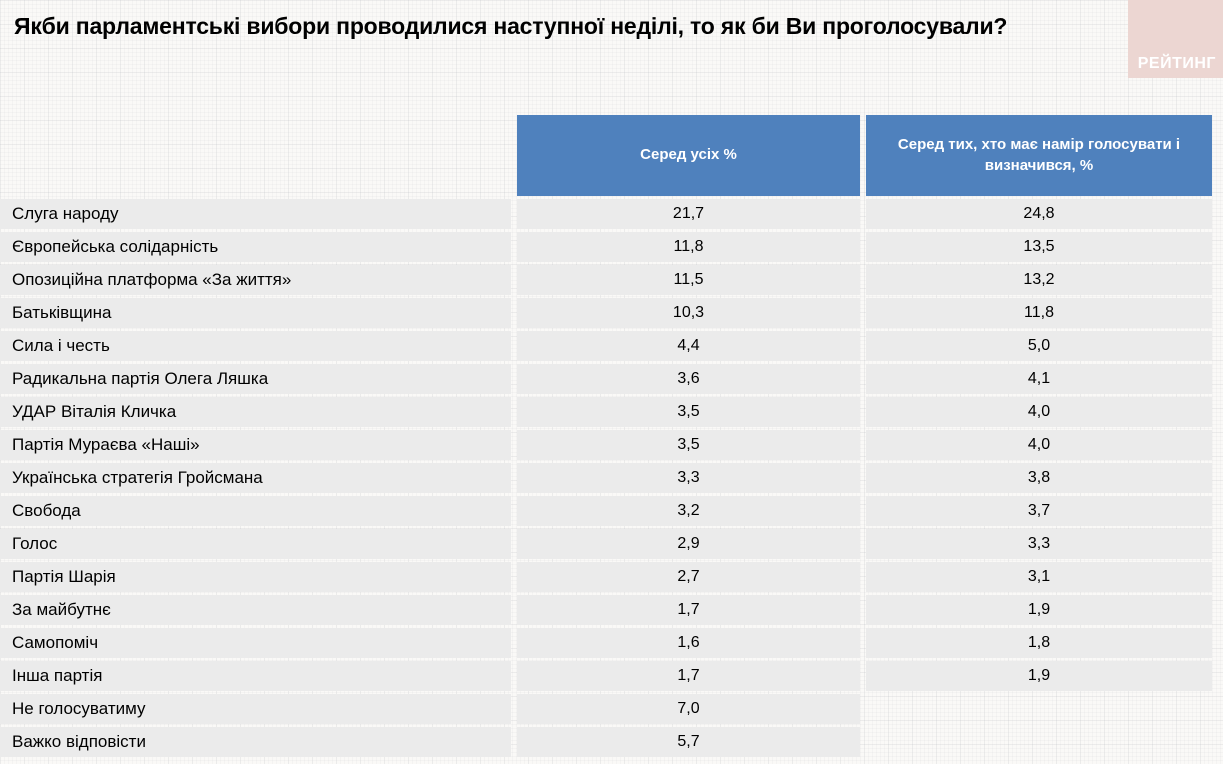  What do you see at coordinates (688, 346) in the screenshot?
I see `value-all-cell: 4,4` at bounding box center [688, 346].